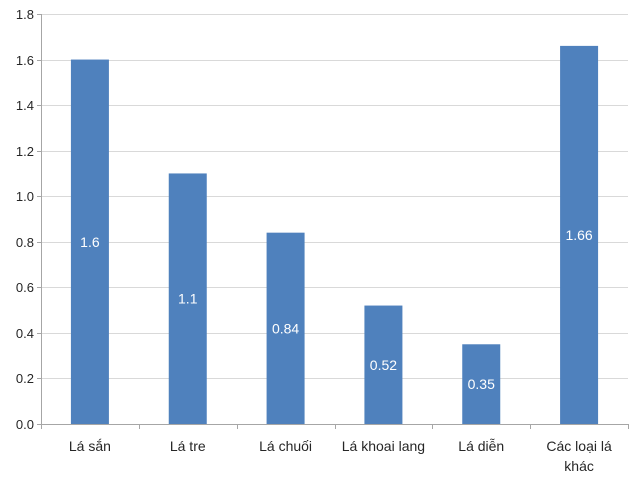  I want to click on y-tick-label: 1.0, so click(25, 196).